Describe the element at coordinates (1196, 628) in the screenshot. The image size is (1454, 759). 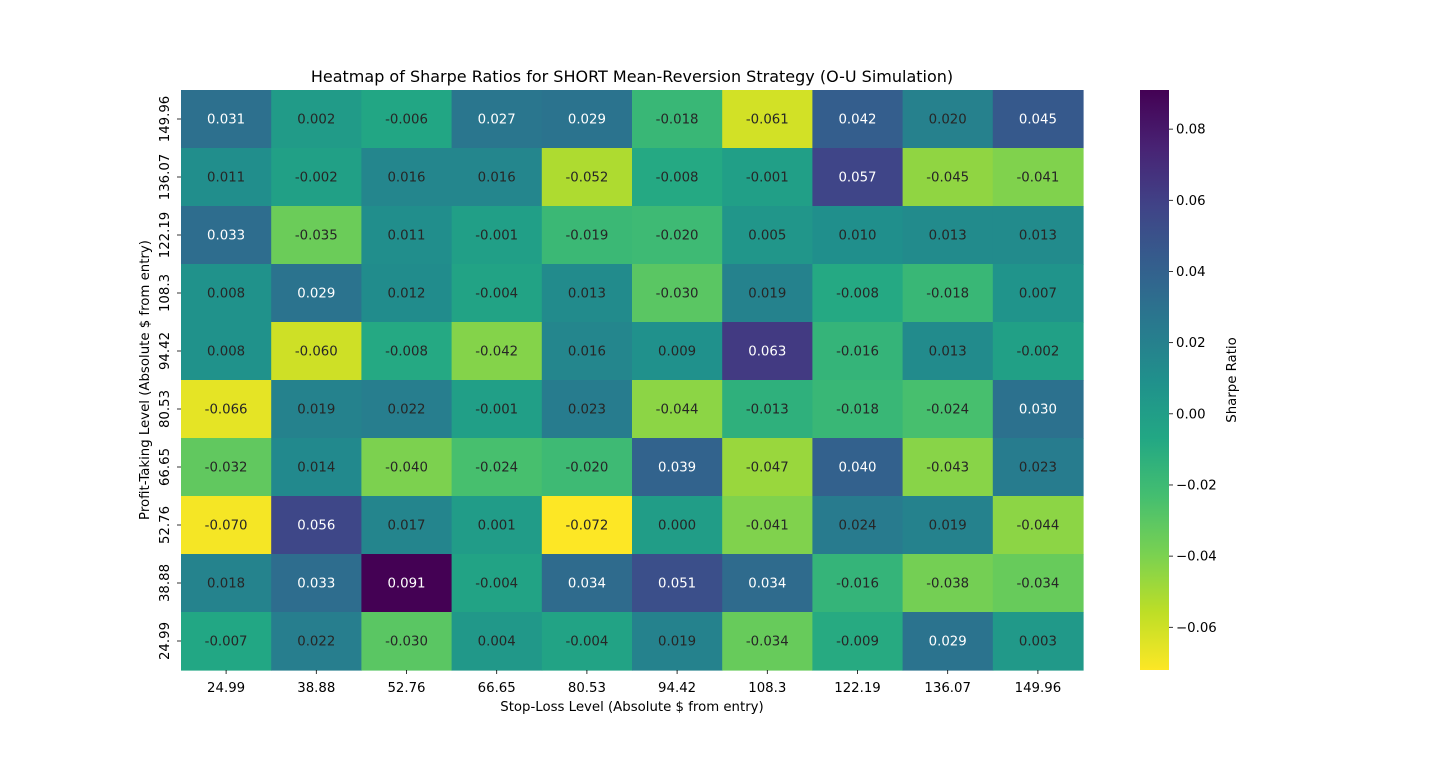
I see `colorbar-tick-label: −0.06` at that location.